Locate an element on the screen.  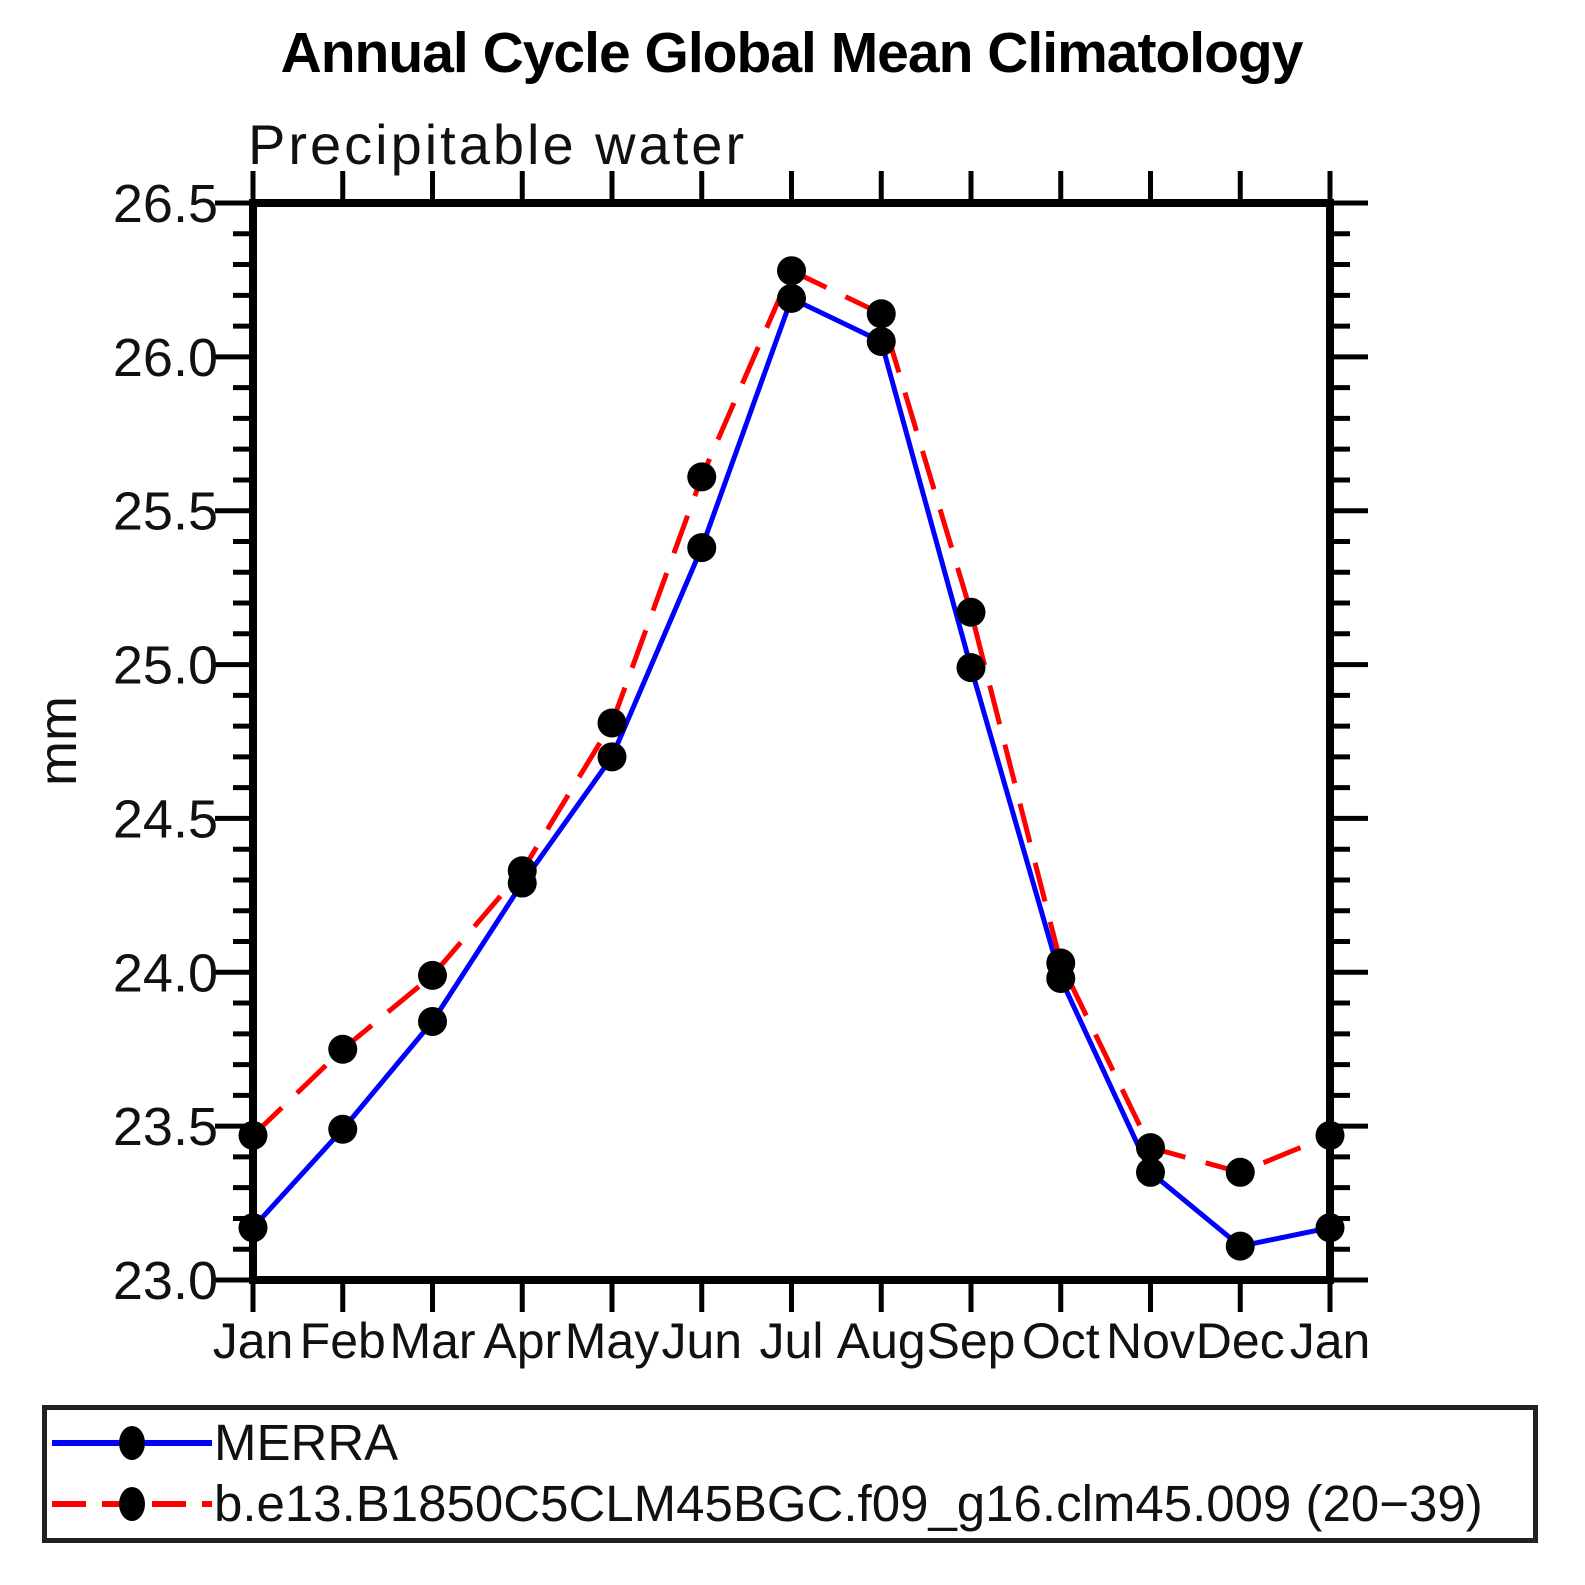
legend-item-merra: MERRA is located at coordinates (792, 1442).